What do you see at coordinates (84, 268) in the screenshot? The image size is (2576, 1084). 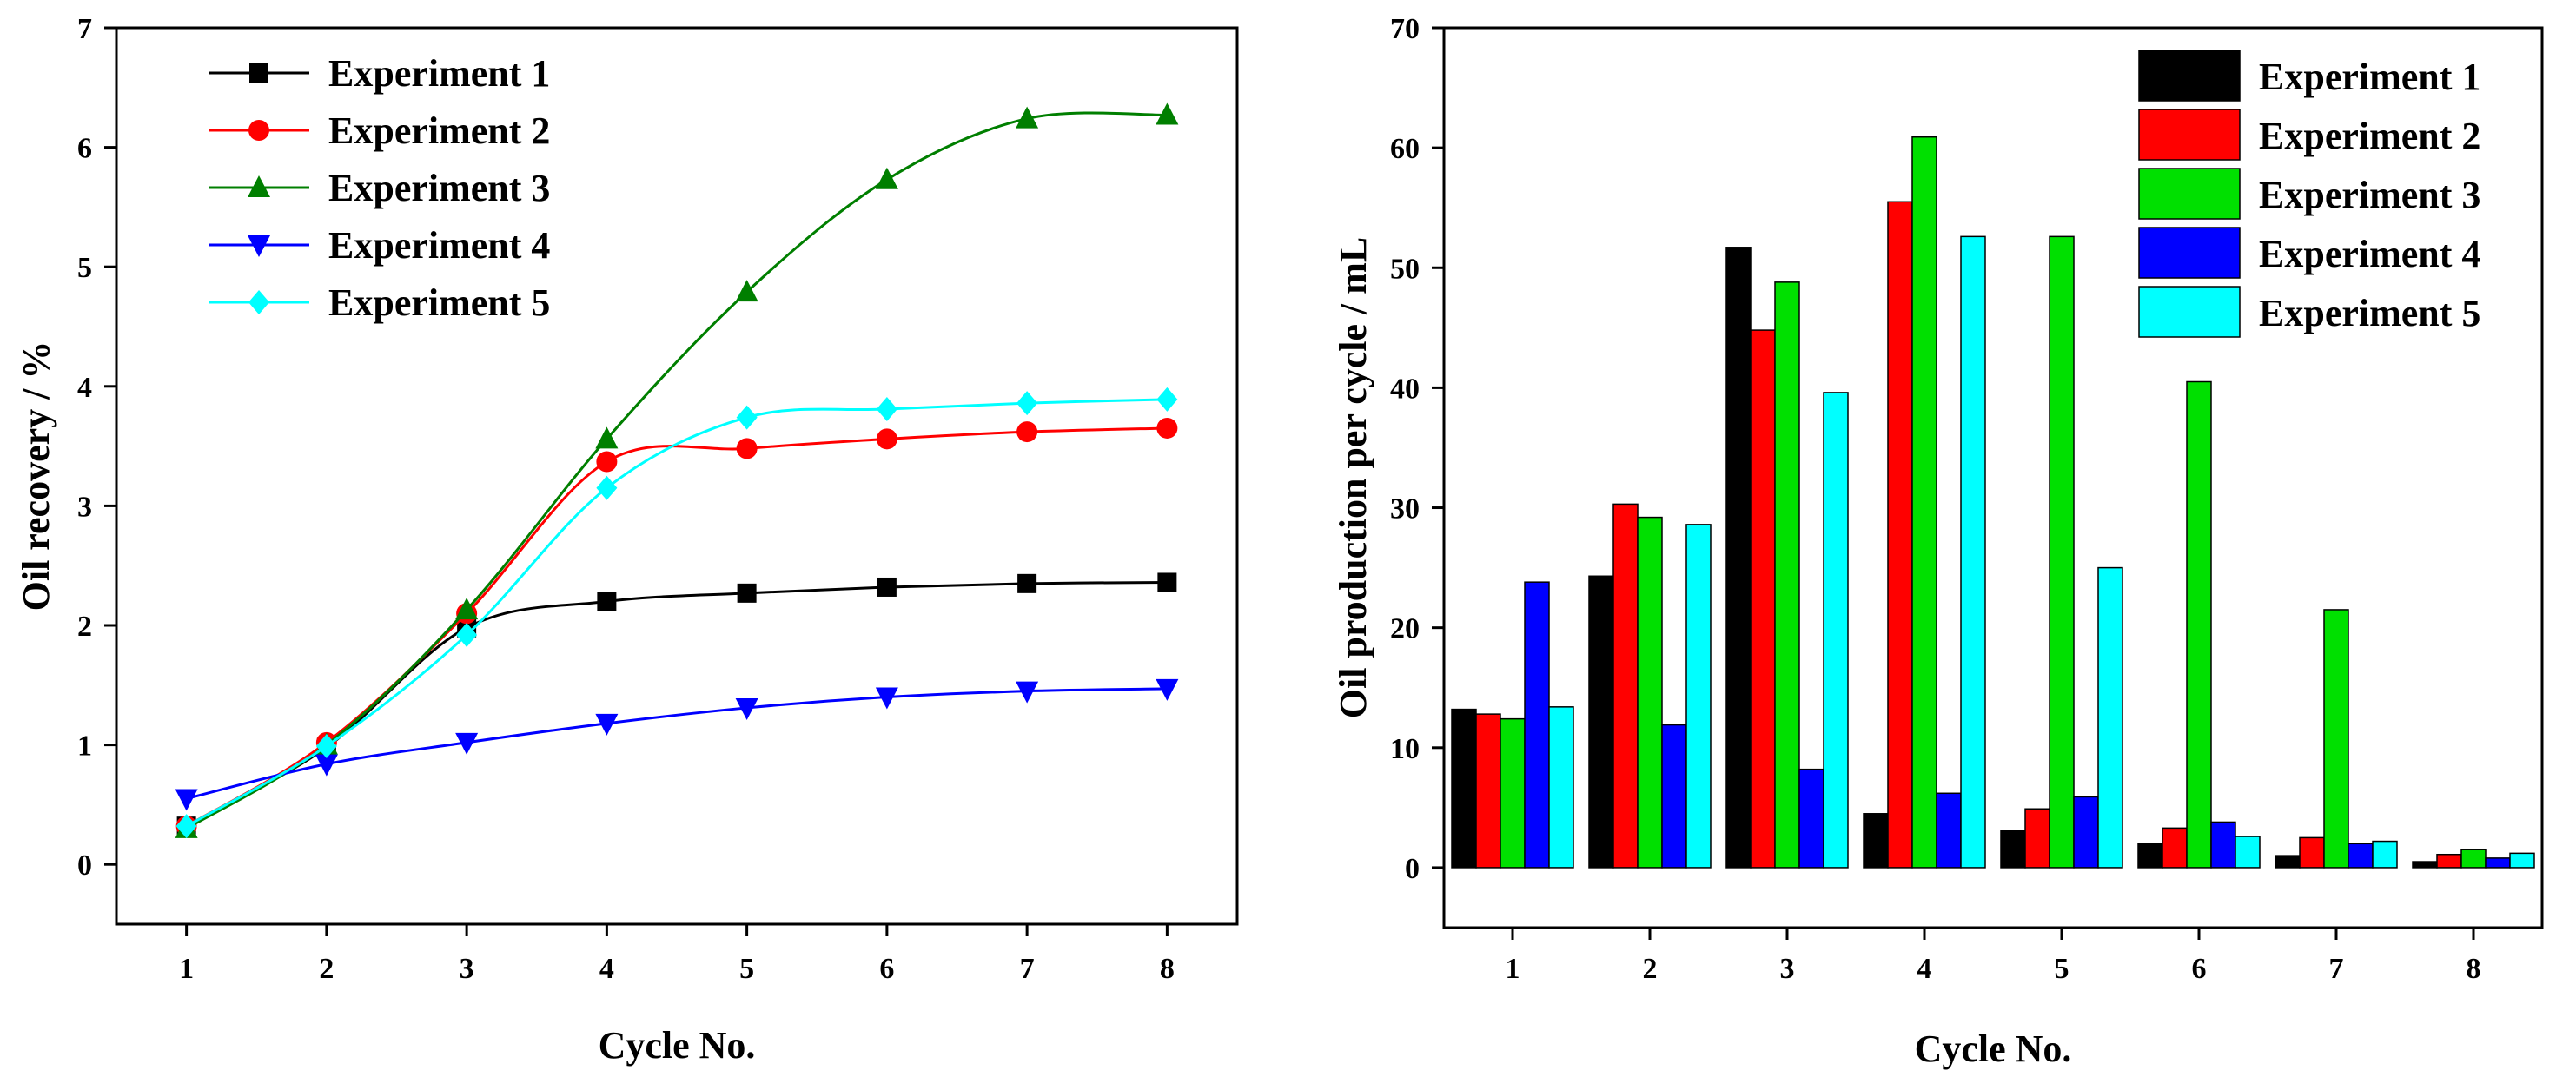 I see `y-tick-label: 5` at bounding box center [84, 268].